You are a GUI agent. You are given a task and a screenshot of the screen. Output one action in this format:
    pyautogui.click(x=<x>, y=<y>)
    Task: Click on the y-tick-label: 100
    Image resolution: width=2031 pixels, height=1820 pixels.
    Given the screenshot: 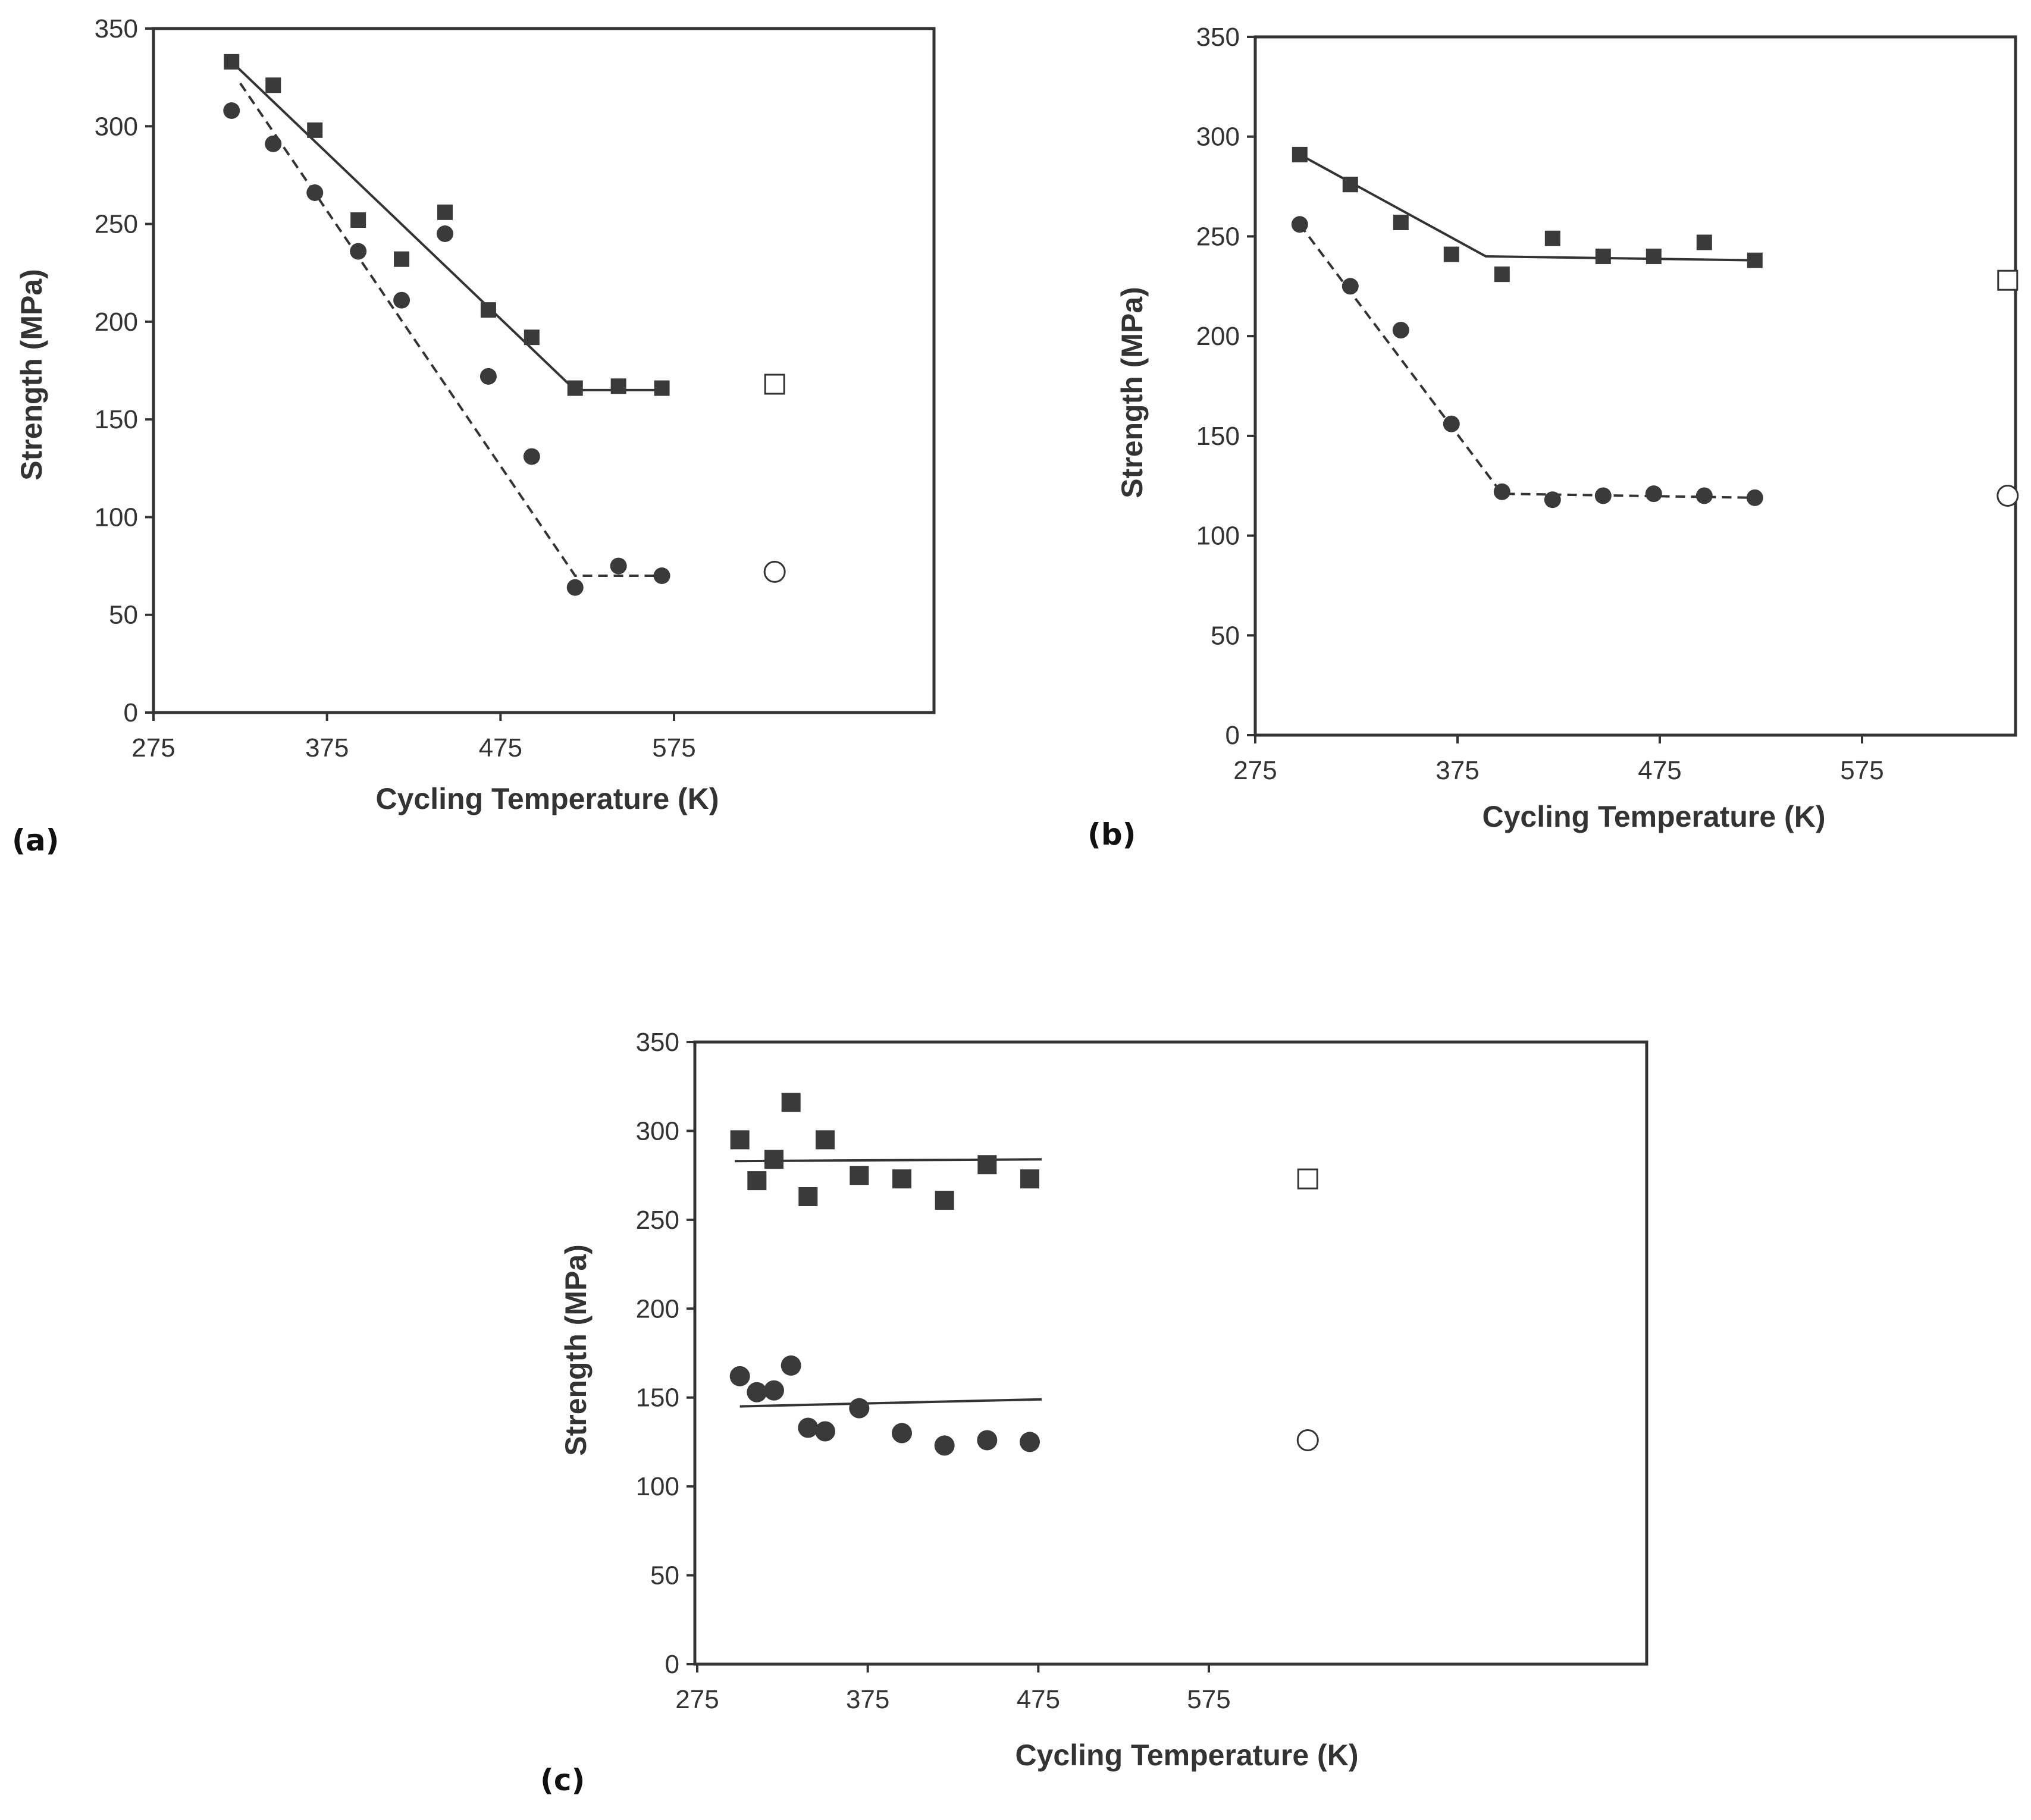 What is the action you would take?
    pyautogui.click(x=657, y=1486)
    